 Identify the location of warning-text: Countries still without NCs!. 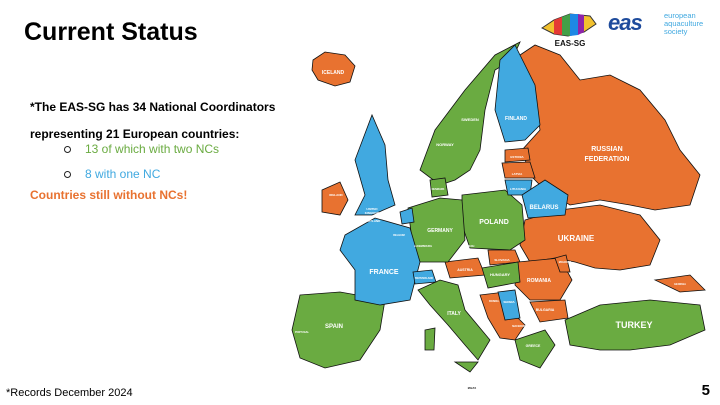
(109, 195).